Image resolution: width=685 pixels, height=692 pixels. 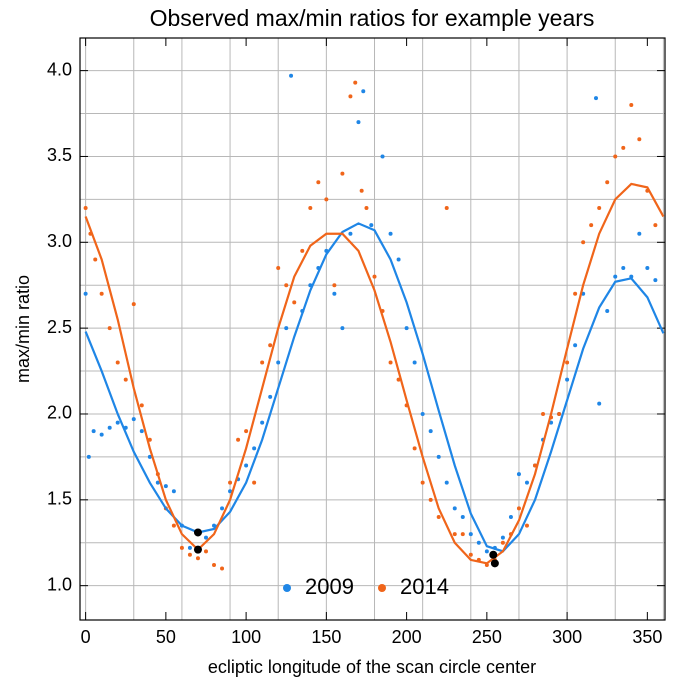 I want to click on y-tick-label: 1.0, so click(x=59, y=584).